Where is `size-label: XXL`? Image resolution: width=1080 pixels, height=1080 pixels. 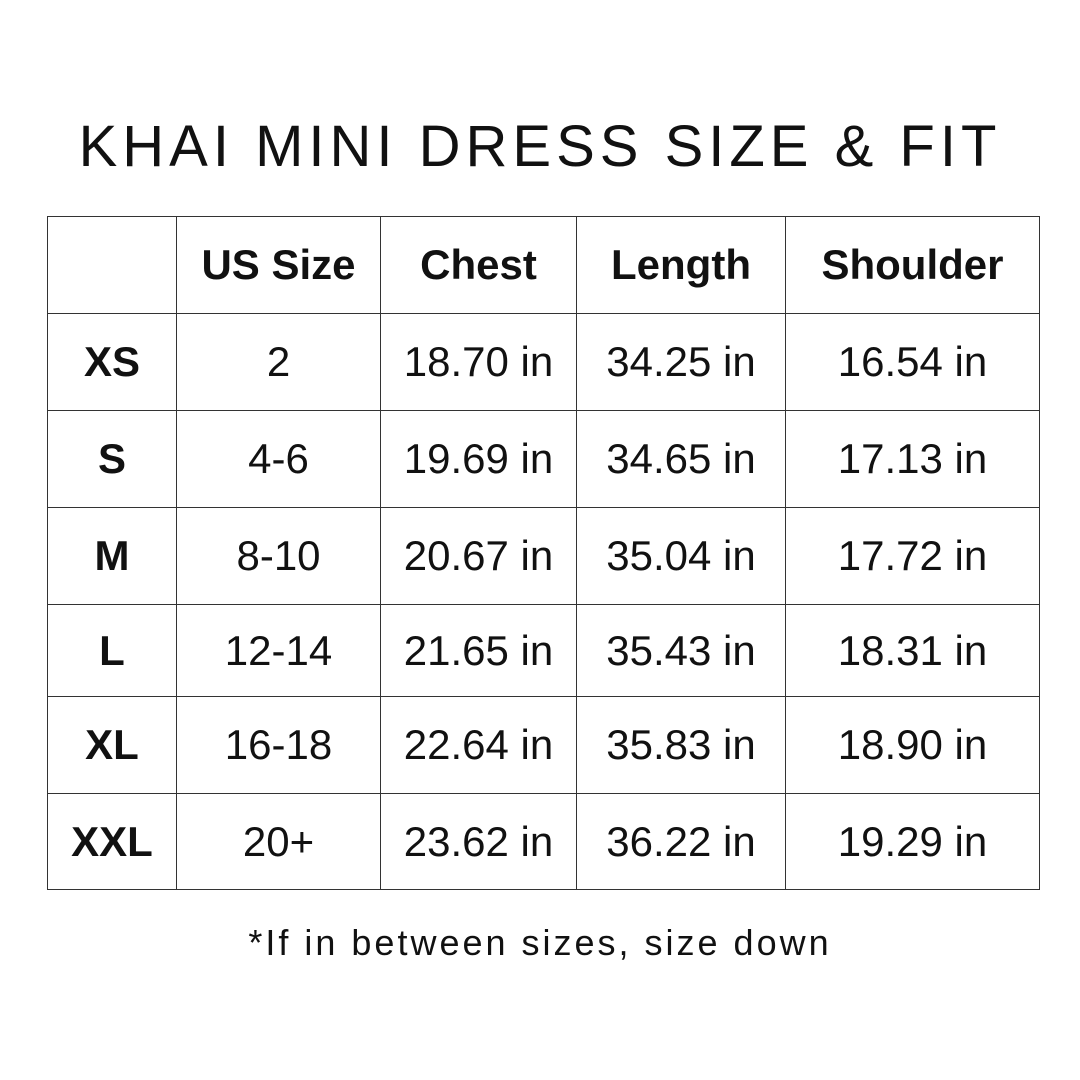
size-label: XXL is located at coordinates (112, 841).